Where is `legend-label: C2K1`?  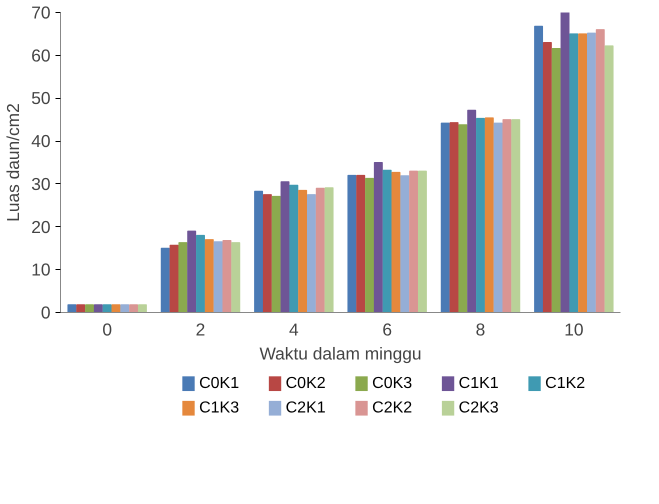 legend-label: C2K1 is located at coordinates (306, 408).